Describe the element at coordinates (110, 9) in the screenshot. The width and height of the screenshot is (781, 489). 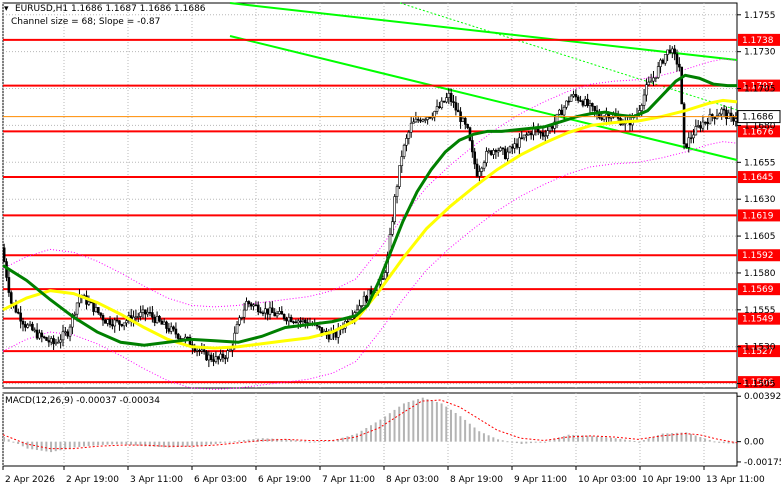
I see `symbol-info: EURUSD,H1 1.1686 1.1687 1.1686 1.1686` at that location.